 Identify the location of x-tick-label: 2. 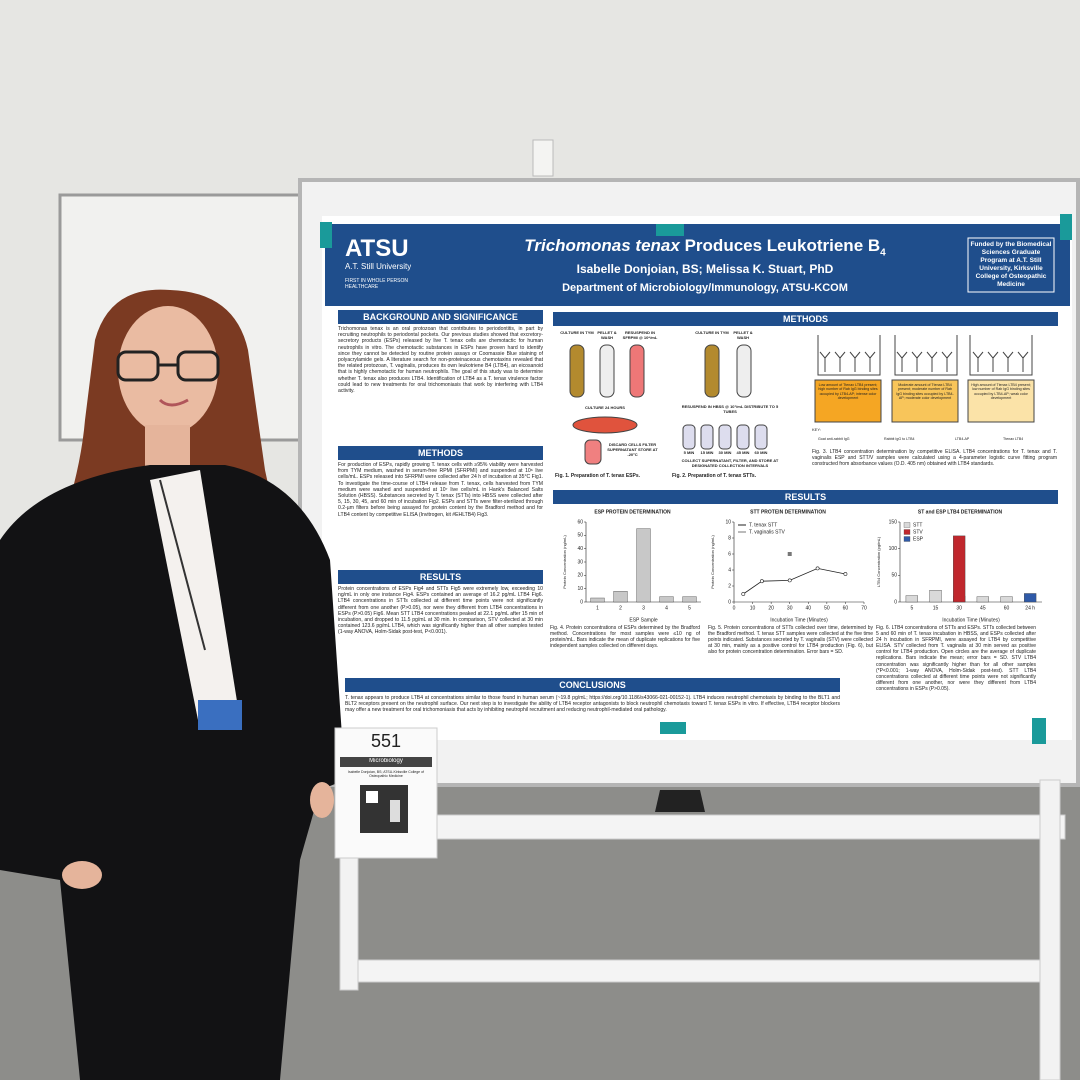
(620, 608).